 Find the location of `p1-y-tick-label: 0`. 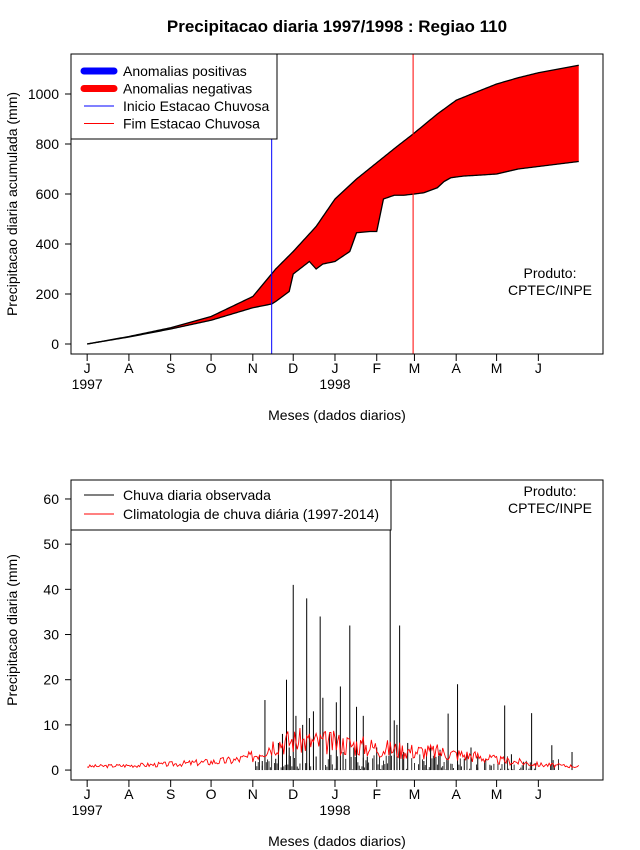

p1-y-tick-label: 0 is located at coordinates (55, 344).